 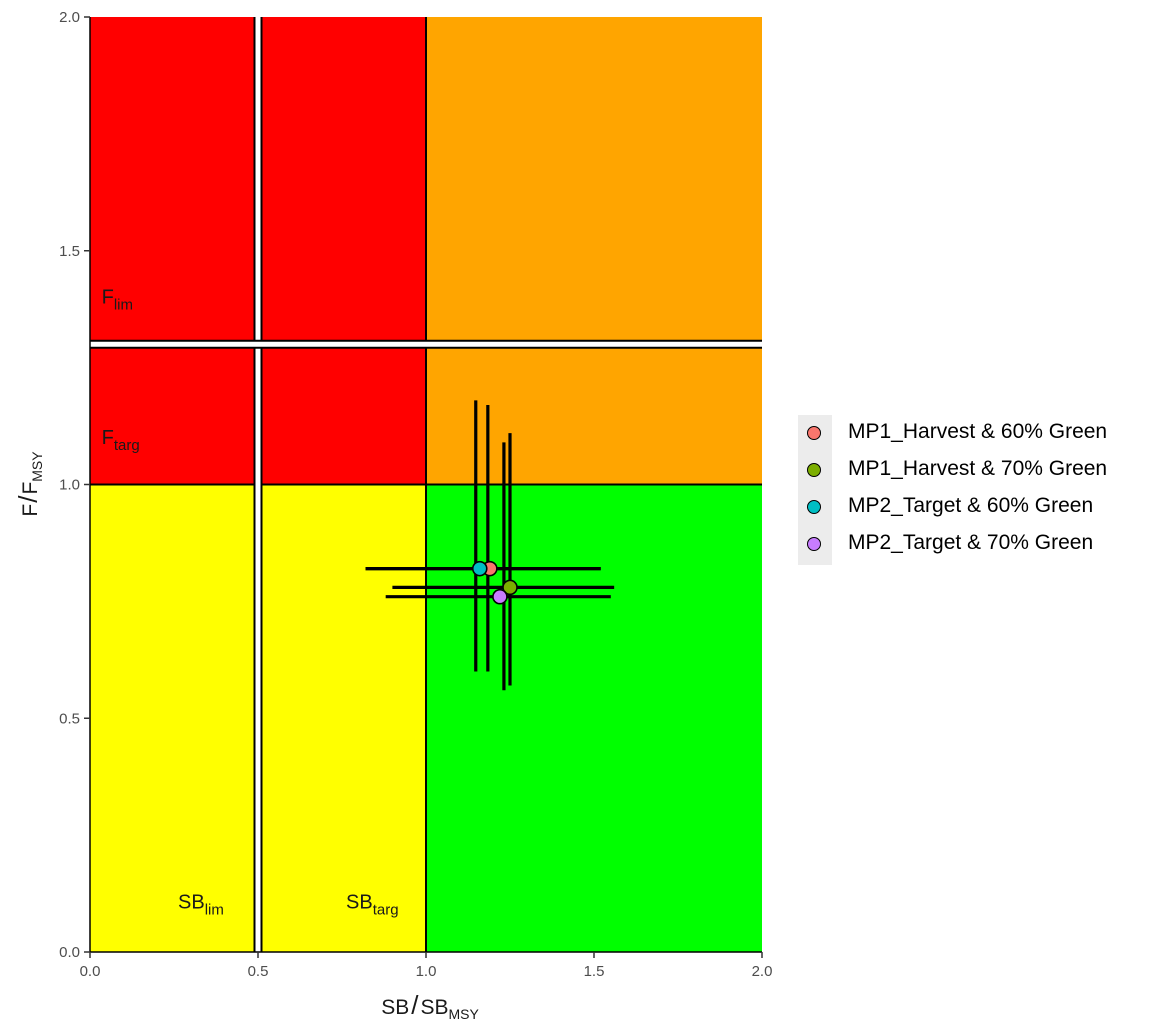 I want to click on legend-label: MP1_Harvest & 60% Green, so click(x=978, y=431).